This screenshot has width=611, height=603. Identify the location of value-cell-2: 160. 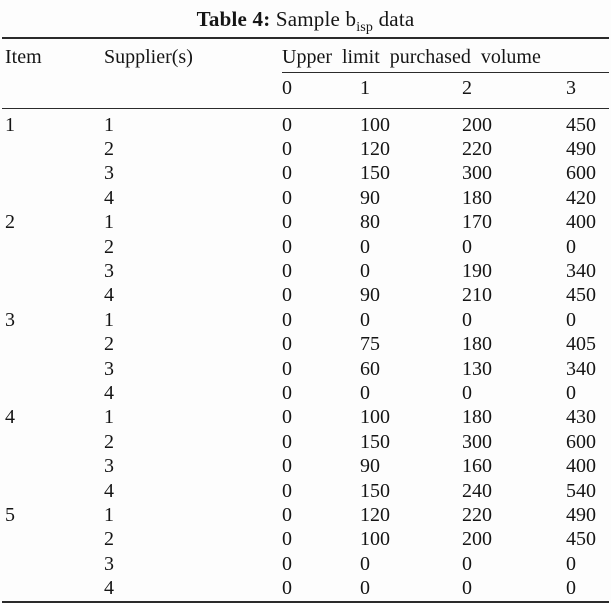
(477, 466).